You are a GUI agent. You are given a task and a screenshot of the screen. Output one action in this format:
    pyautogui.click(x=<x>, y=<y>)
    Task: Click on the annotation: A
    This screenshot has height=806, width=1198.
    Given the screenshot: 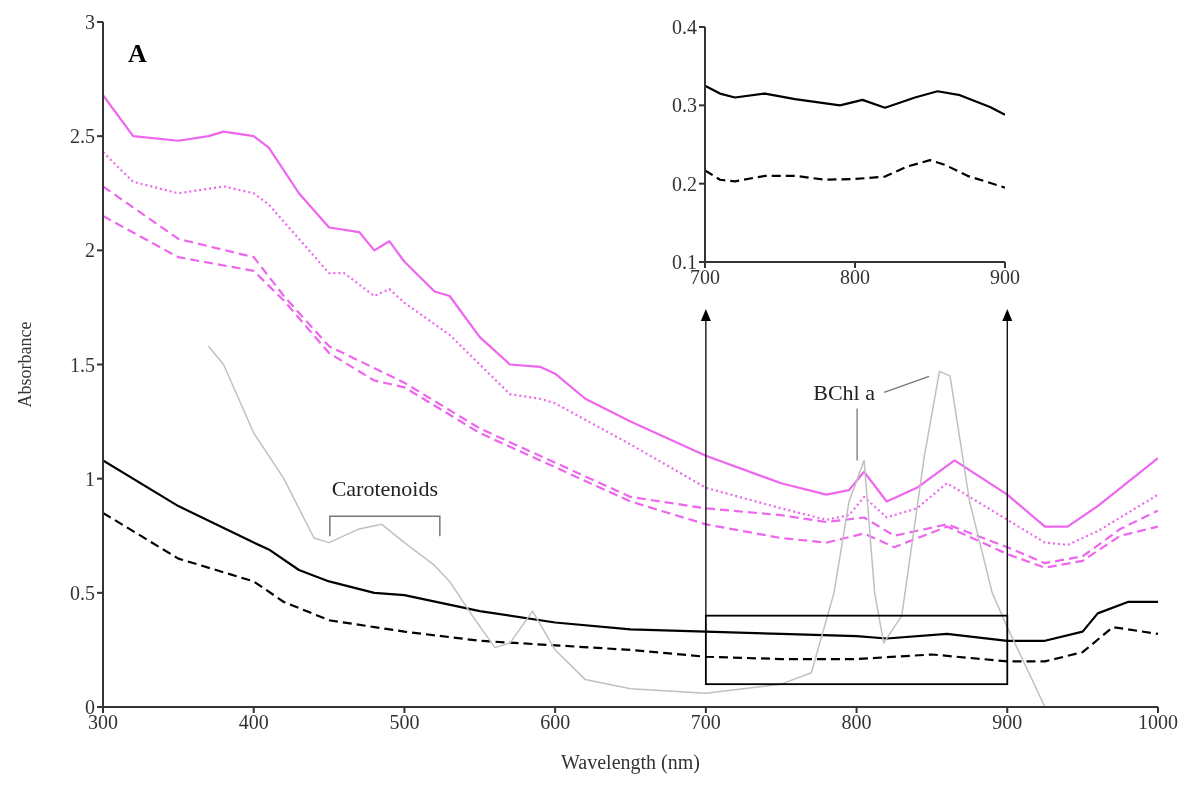 What is the action you would take?
    pyautogui.click(x=137, y=53)
    